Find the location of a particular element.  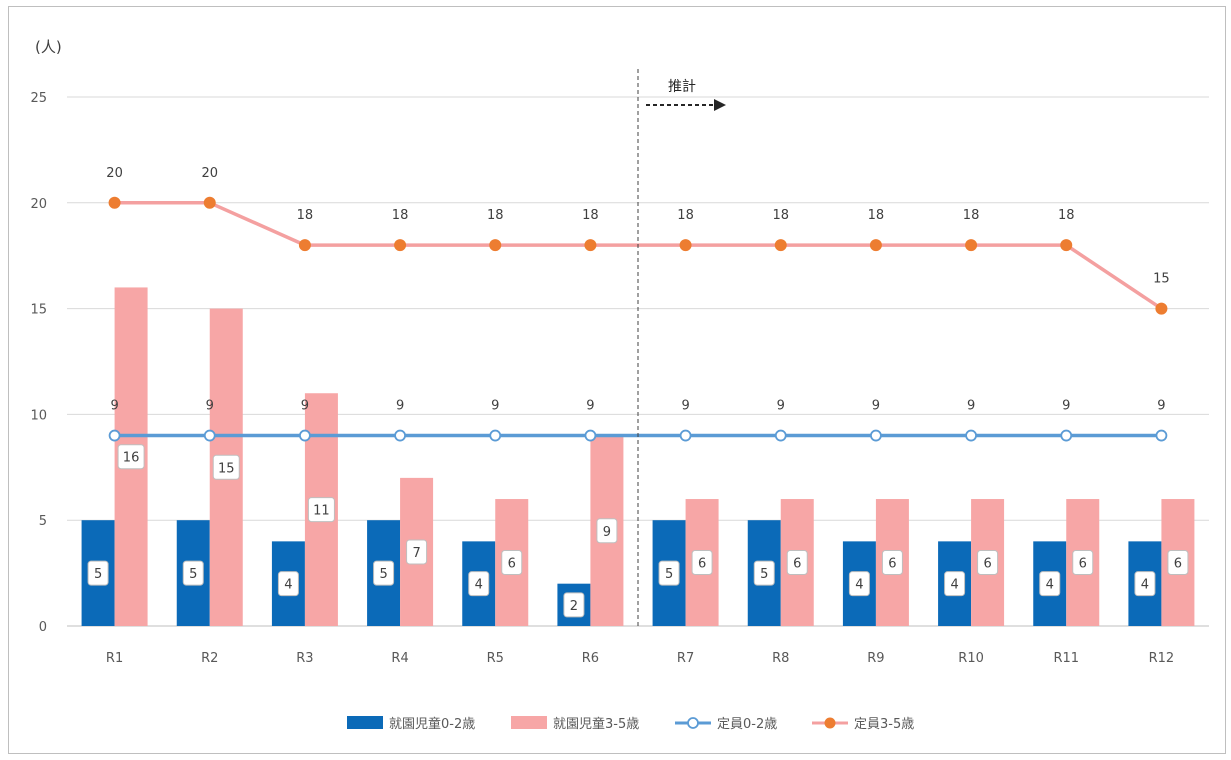

legend: 就園児童0-2歳 就園児童3-5歳 定員0-2歳 定員3-5歳 is located at coordinates (630, 724).